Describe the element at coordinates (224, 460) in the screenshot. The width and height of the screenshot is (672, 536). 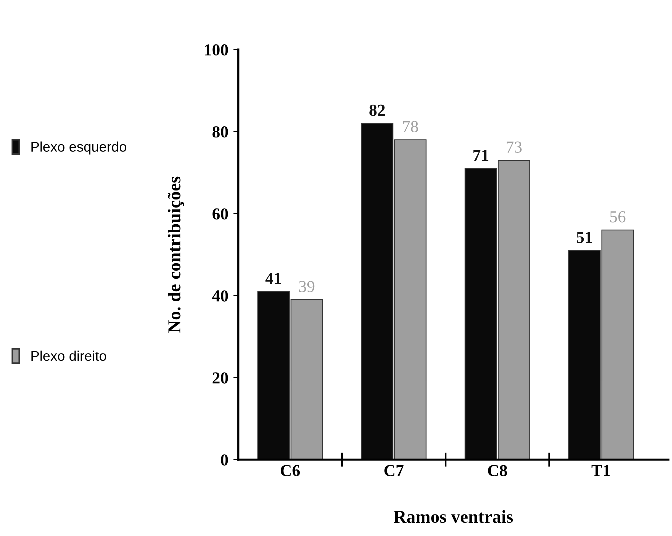
I see `y-tick-label: 0` at that location.